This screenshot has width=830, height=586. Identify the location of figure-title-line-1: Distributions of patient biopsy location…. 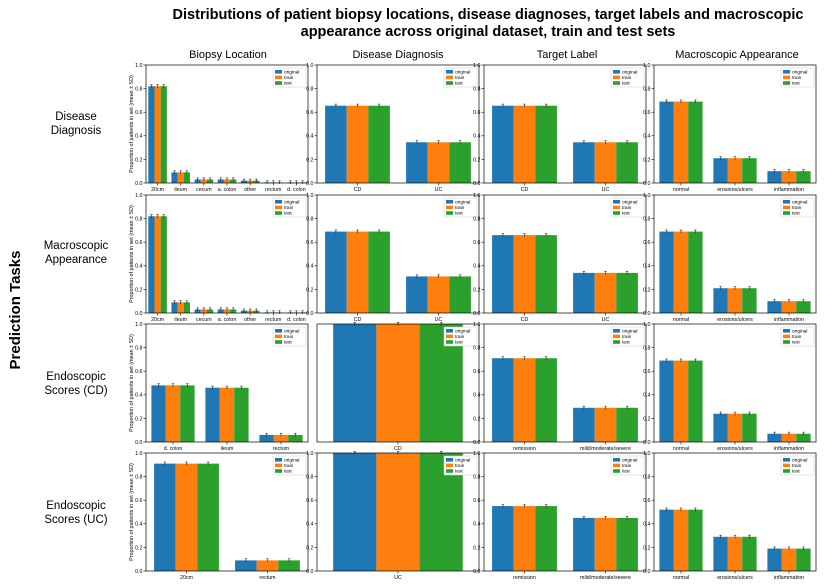
(488, 15).